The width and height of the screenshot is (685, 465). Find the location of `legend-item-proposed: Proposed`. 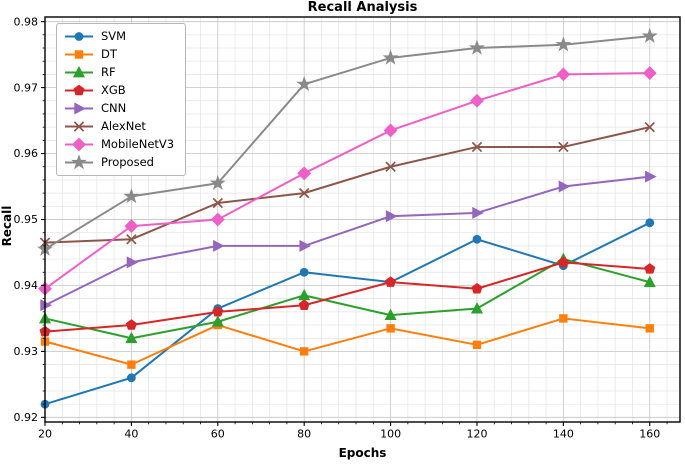

legend-item-proposed: Proposed is located at coordinates (119, 162).